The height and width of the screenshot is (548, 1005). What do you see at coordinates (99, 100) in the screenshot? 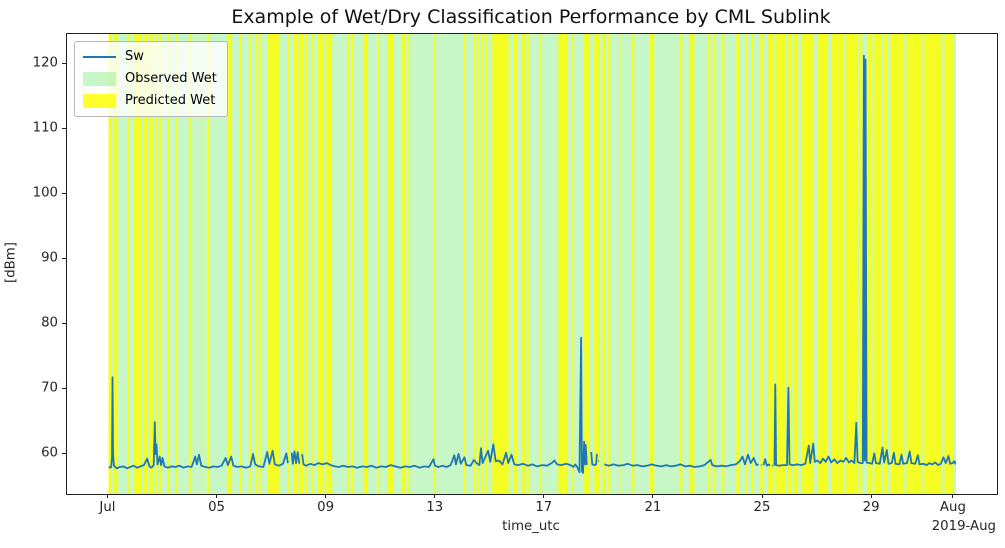
I see `predicted-wet-swatch` at bounding box center [99, 100].